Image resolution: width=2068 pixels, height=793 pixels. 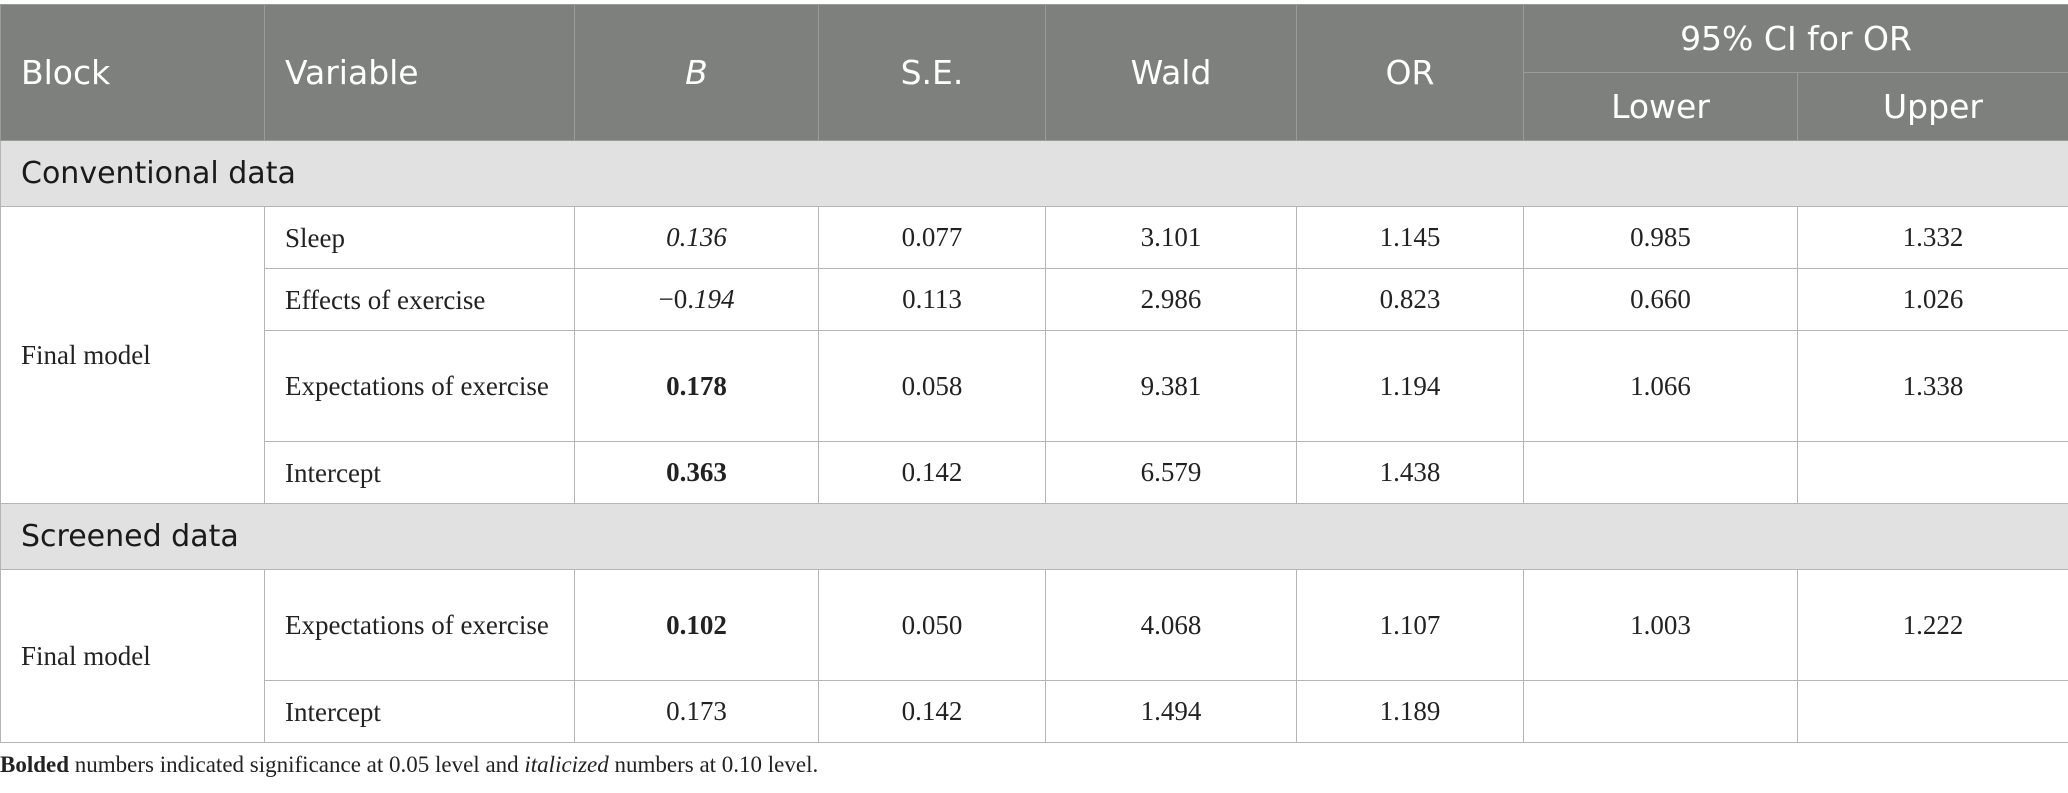 I want to click on section-title: Conventional data, so click(x=1034, y=173).